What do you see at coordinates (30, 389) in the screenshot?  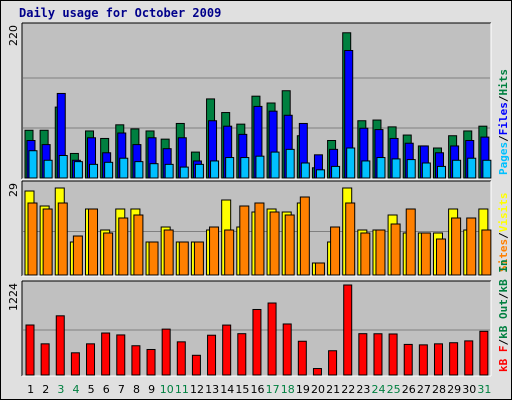 I see `x-tick-label: 1` at bounding box center [30, 389].